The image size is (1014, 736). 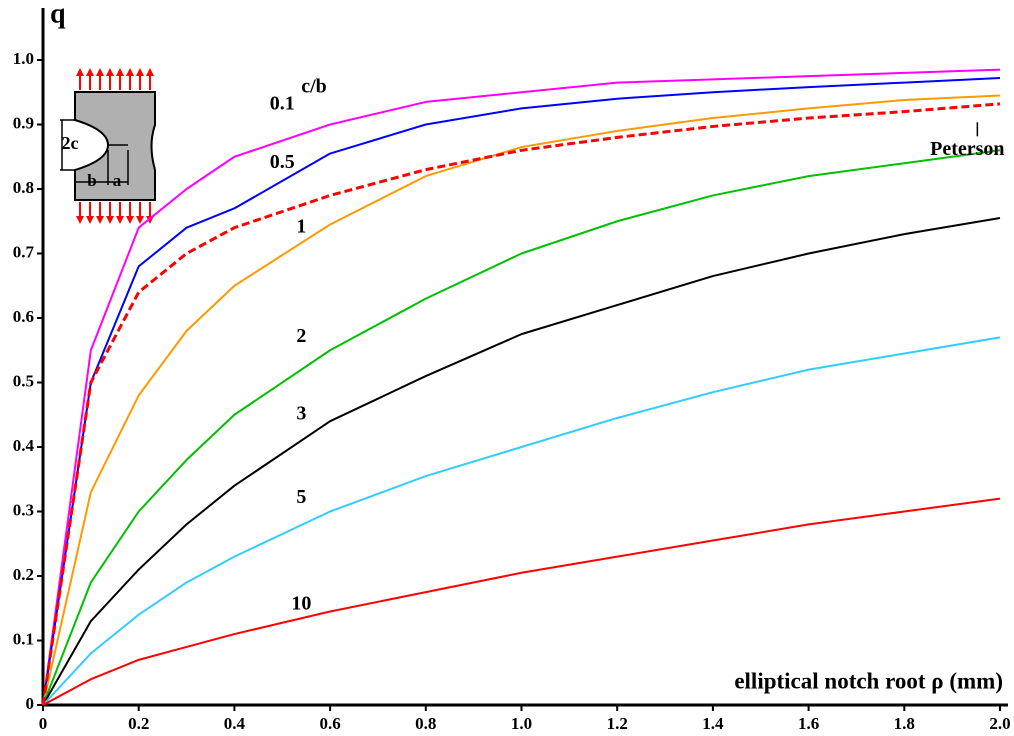 I want to click on x-axis-label: elliptical notch root ρ (mm), so click(x=868, y=680).